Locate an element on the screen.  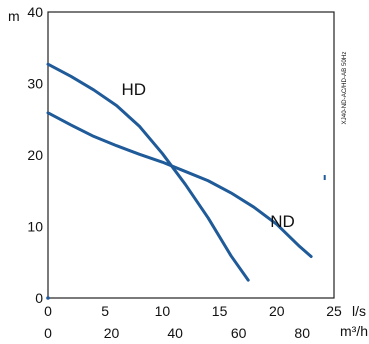
x-tick-label: 25 is located at coordinates (334, 311).